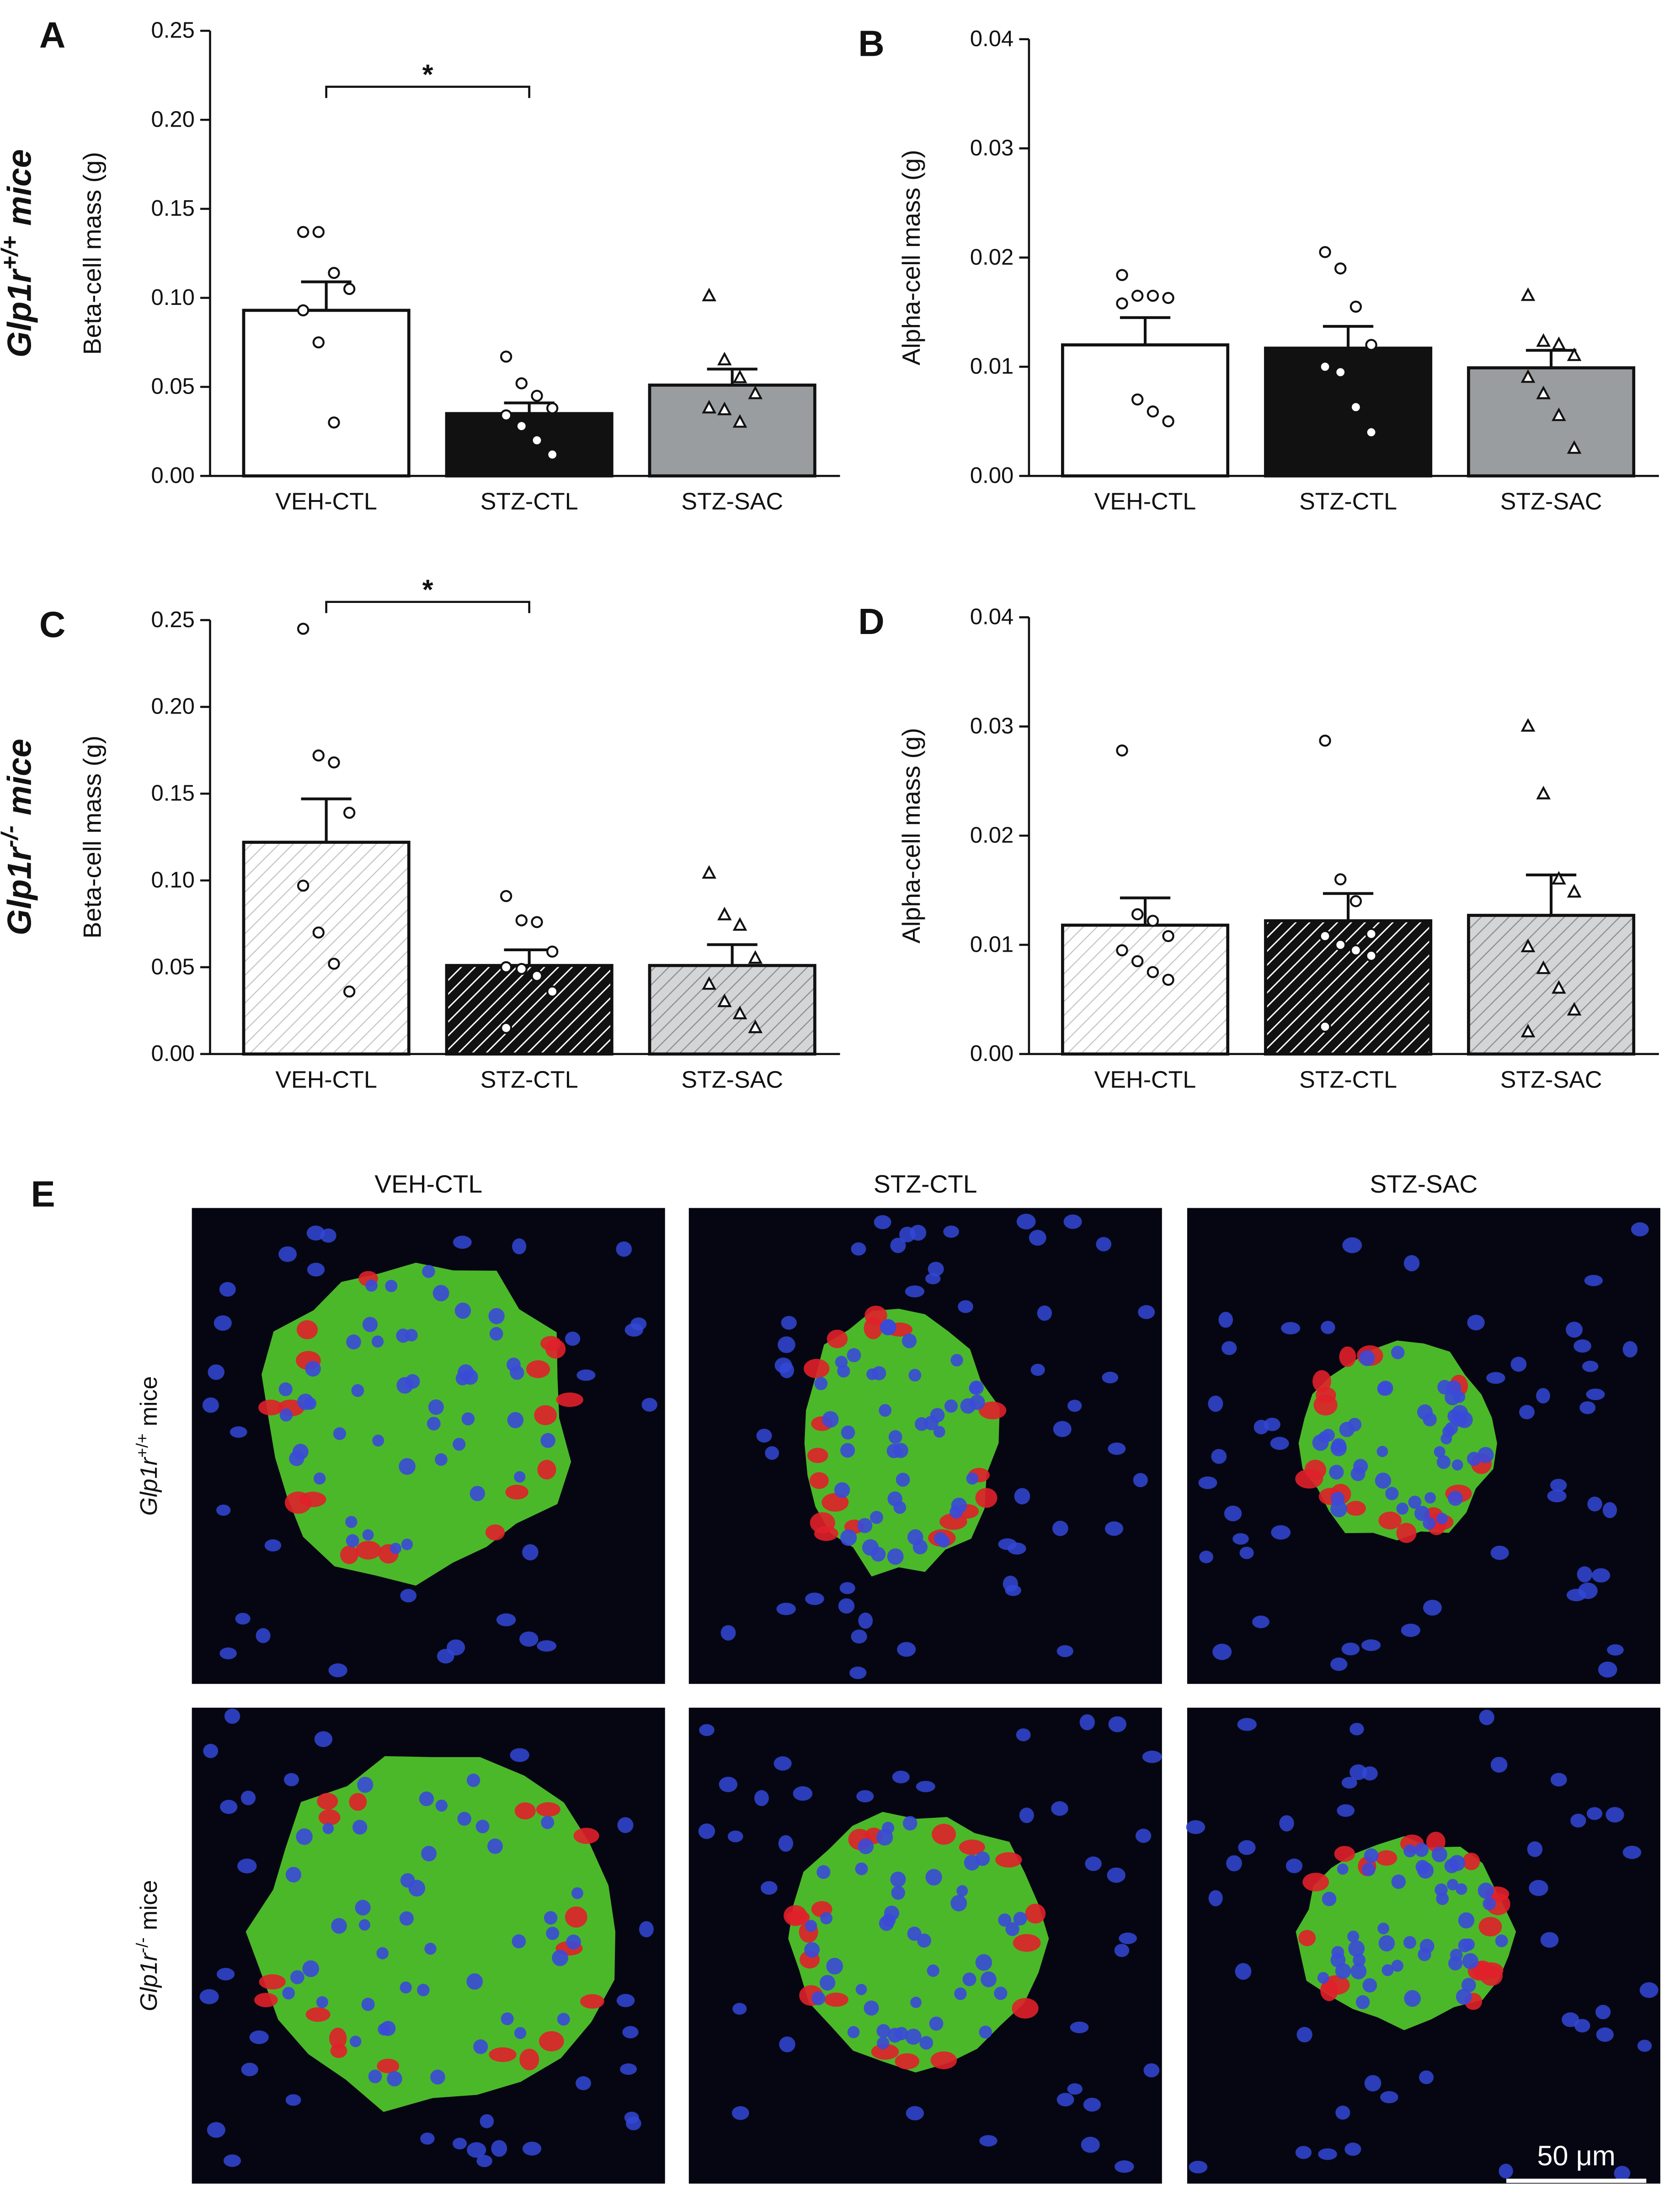 Image resolution: width=1680 pixels, height=2206 pixels. Describe the element at coordinates (871, 621) in the screenshot. I see `panel-letter: D` at that location.